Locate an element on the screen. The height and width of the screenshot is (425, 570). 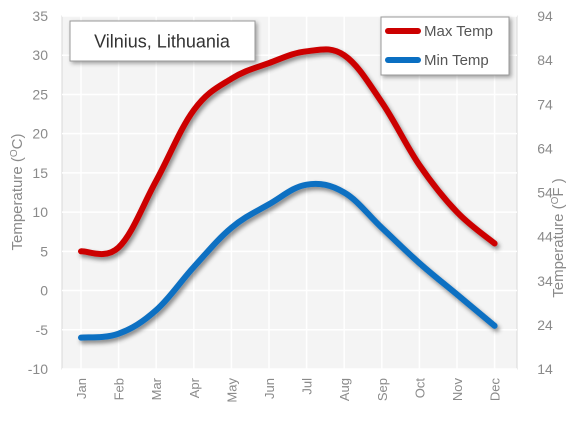
x-tick-label: Sep is located at coordinates (382, 389).